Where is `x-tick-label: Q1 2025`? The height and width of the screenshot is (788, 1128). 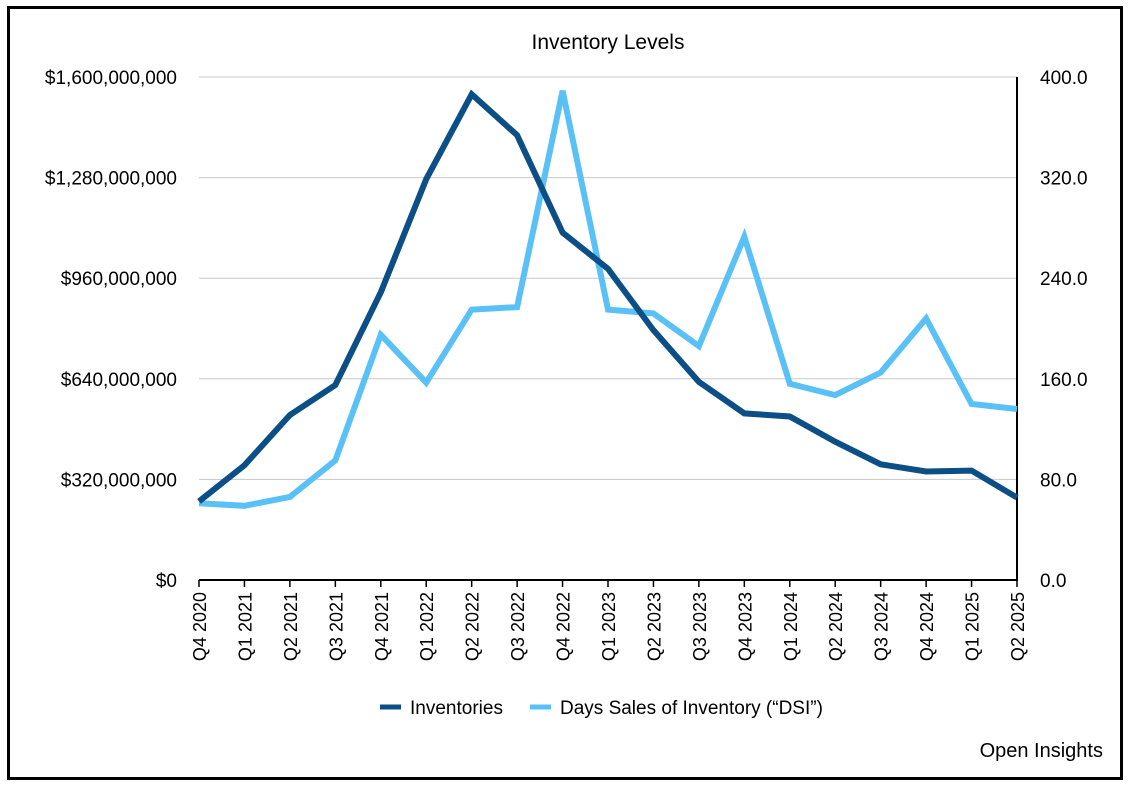 x-tick-label: Q1 2025 is located at coordinates (973, 626).